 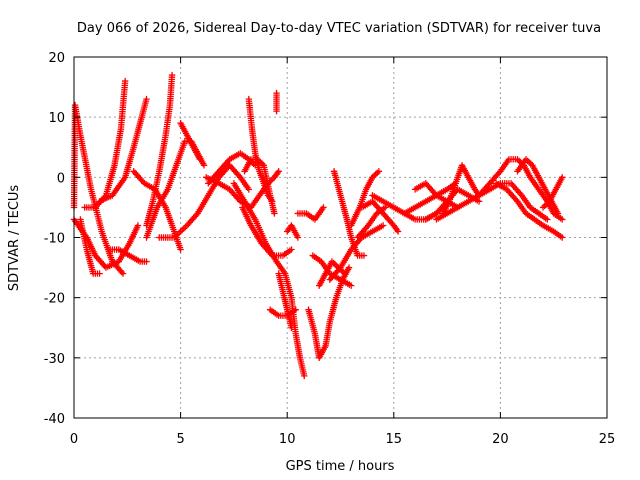 What do you see at coordinates (287, 439) in the screenshot?
I see `x-tick-label: 10` at bounding box center [287, 439].